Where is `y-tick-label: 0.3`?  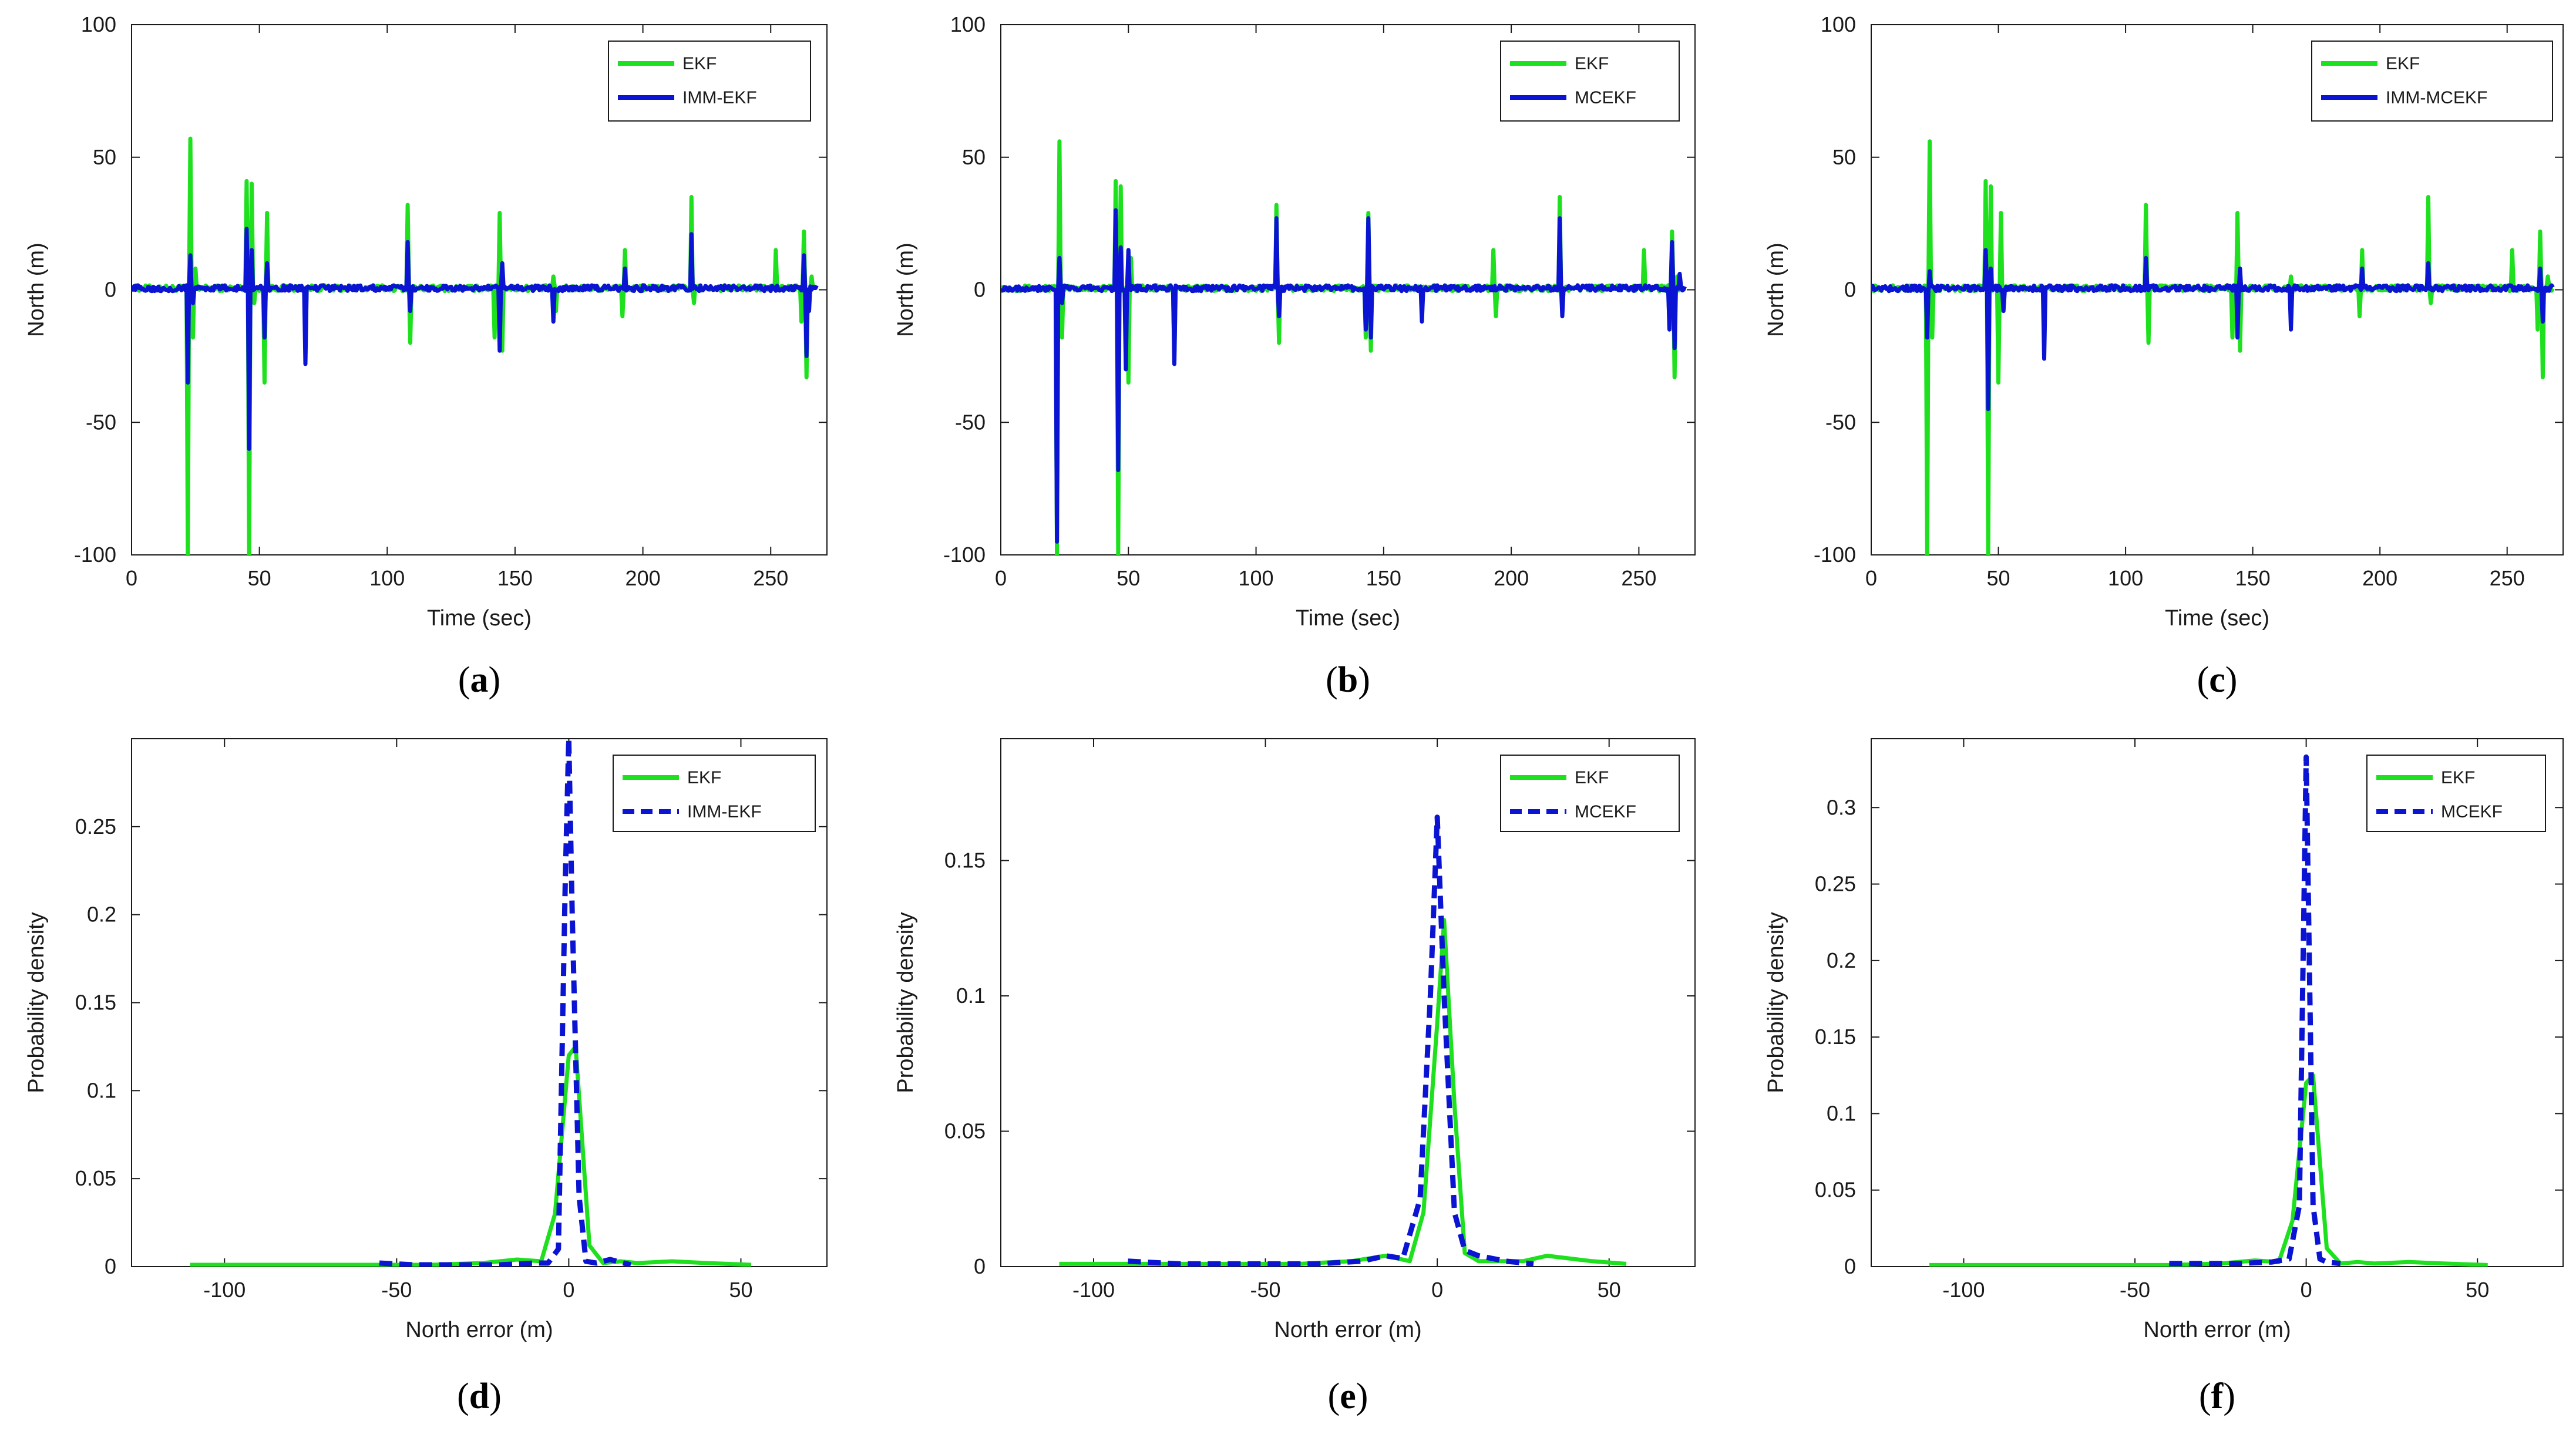 y-tick-label: 0.3 is located at coordinates (1842, 807).